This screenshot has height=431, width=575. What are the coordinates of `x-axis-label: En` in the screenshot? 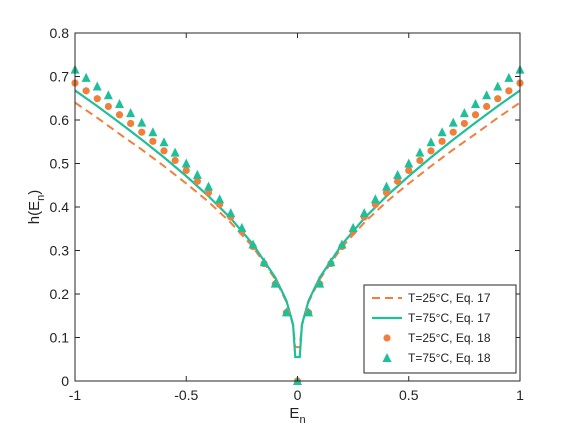 It's located at (297, 415).